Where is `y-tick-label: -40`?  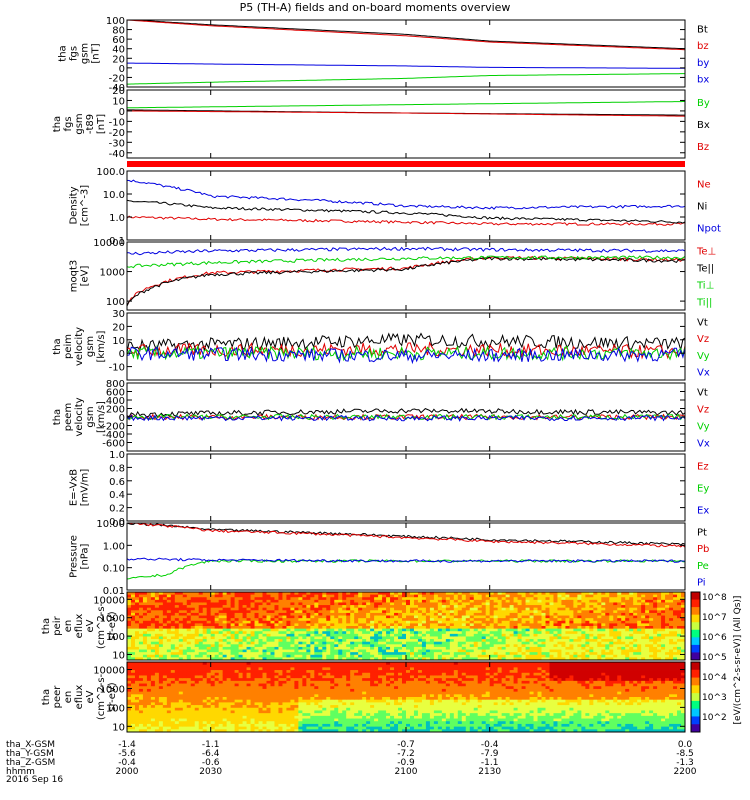 y-tick-label: -40 is located at coordinates (117, 88).